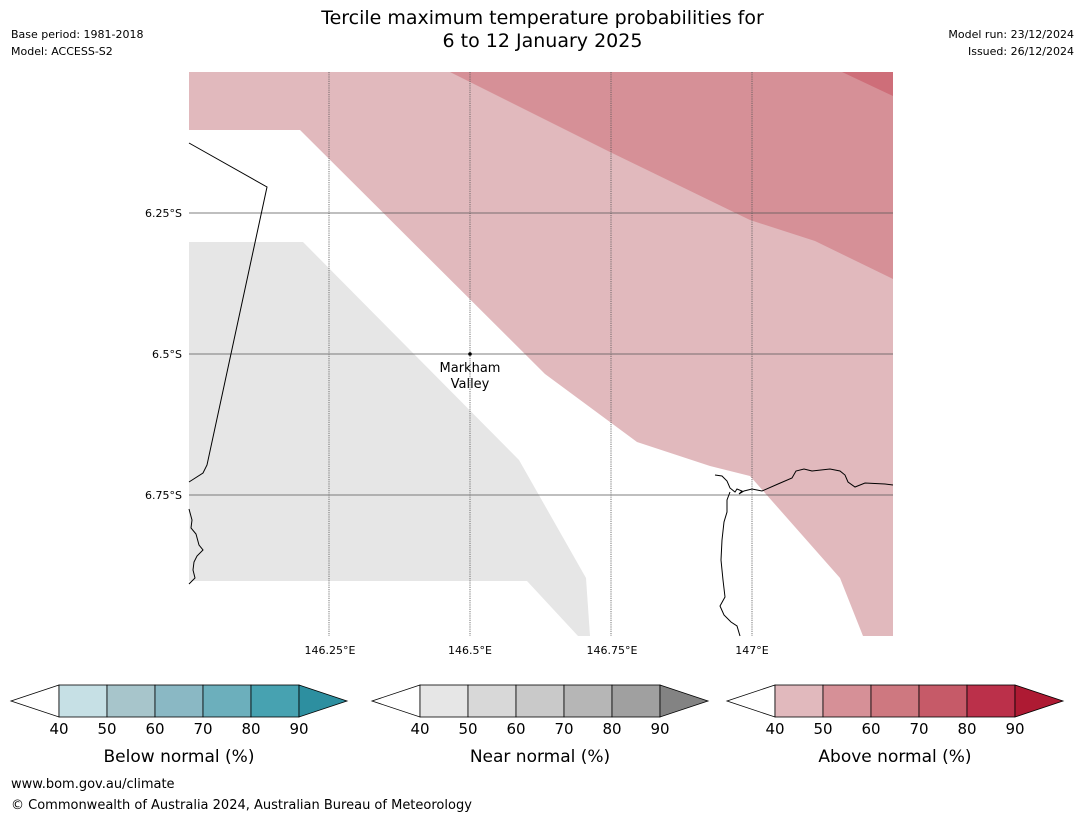 This screenshot has width=1085, height=816. What do you see at coordinates (867, 84) in the screenshot?
I see `above-normal-60-region` at bounding box center [867, 84].